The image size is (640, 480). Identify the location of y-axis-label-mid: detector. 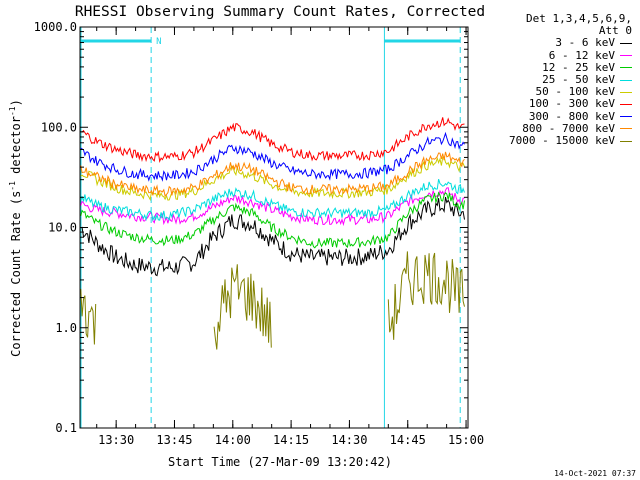
(16, 148).